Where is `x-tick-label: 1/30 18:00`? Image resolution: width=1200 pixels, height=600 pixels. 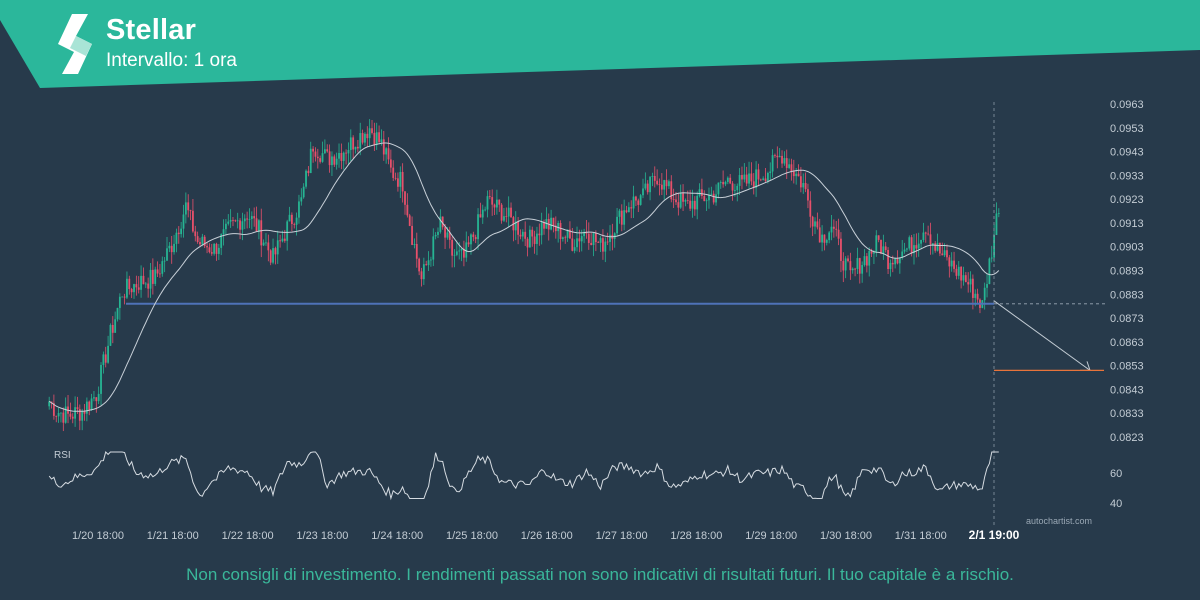
x-tick-label: 1/30 18:00 is located at coordinates (846, 536).